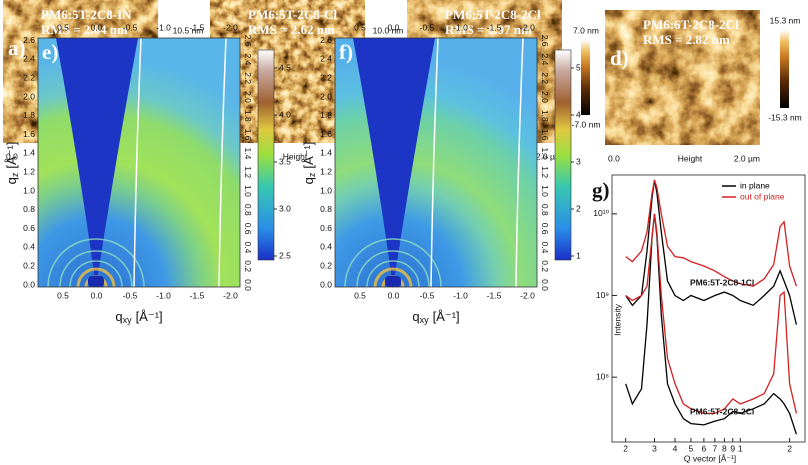 This screenshot has height=465, width=808. Describe the element at coordinates (740, 448) in the screenshot. I see `x-tick-label: 1` at that location.